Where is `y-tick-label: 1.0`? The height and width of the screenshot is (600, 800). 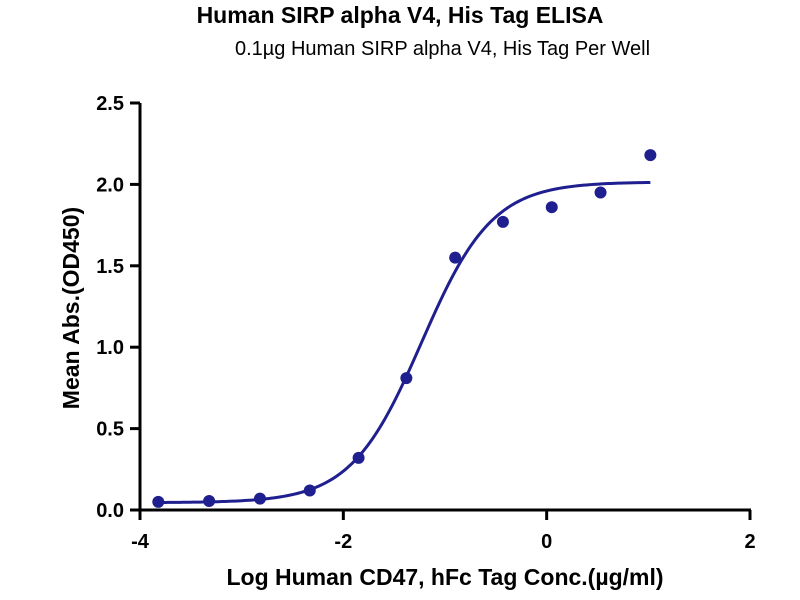
y-tick-label: 1.0 is located at coordinates (110, 348).